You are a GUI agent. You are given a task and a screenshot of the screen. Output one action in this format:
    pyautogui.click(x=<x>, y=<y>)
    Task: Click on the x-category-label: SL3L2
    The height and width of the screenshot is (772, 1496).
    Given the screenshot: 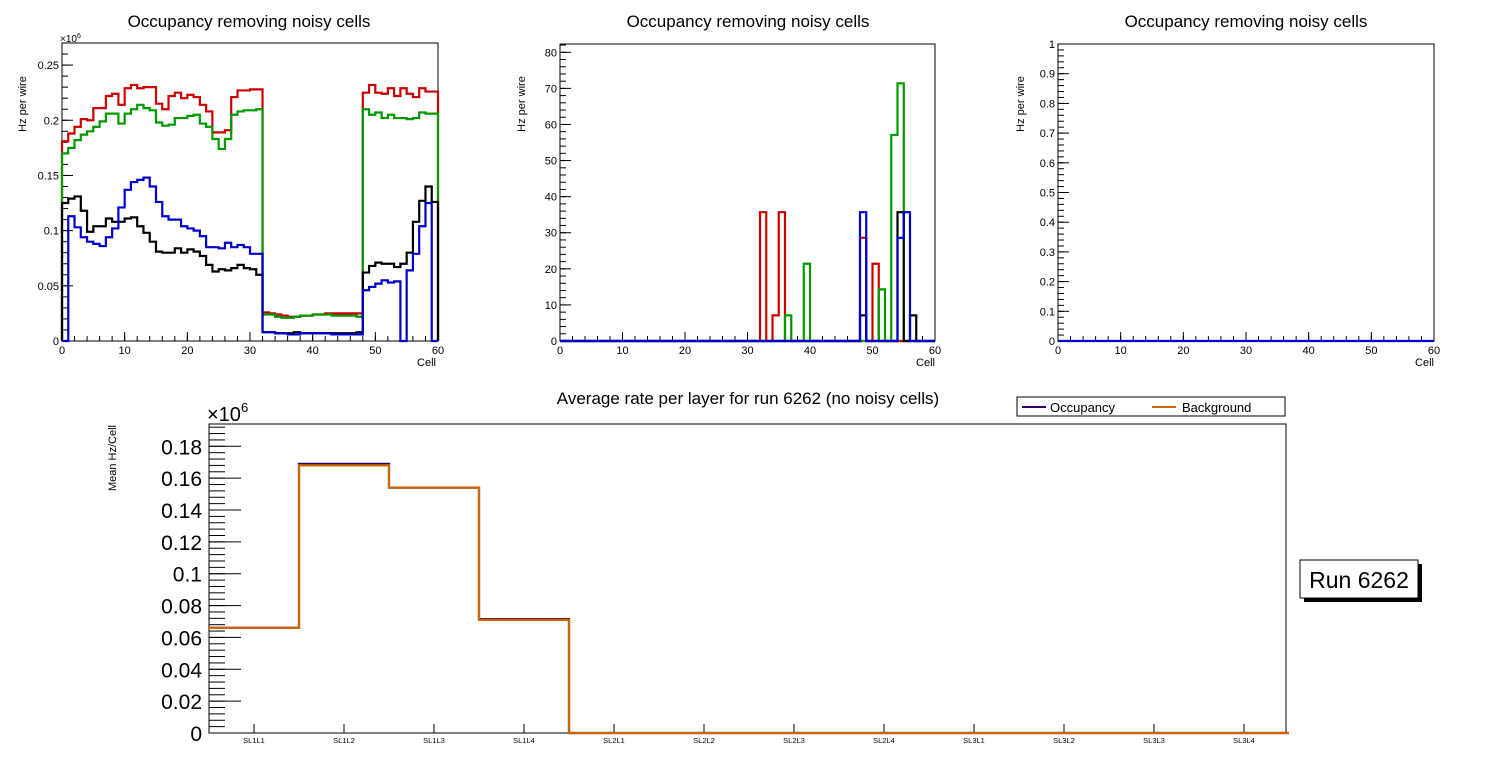 What is the action you would take?
    pyautogui.click(x=1064, y=740)
    